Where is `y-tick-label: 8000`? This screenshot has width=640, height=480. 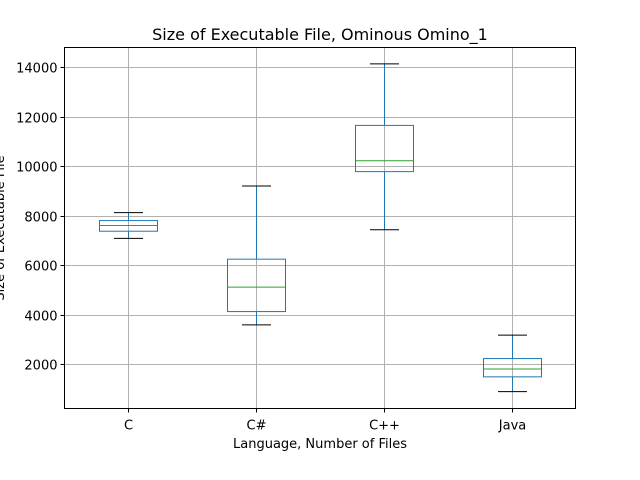
y-tick-label: 8000 is located at coordinates (40, 218).